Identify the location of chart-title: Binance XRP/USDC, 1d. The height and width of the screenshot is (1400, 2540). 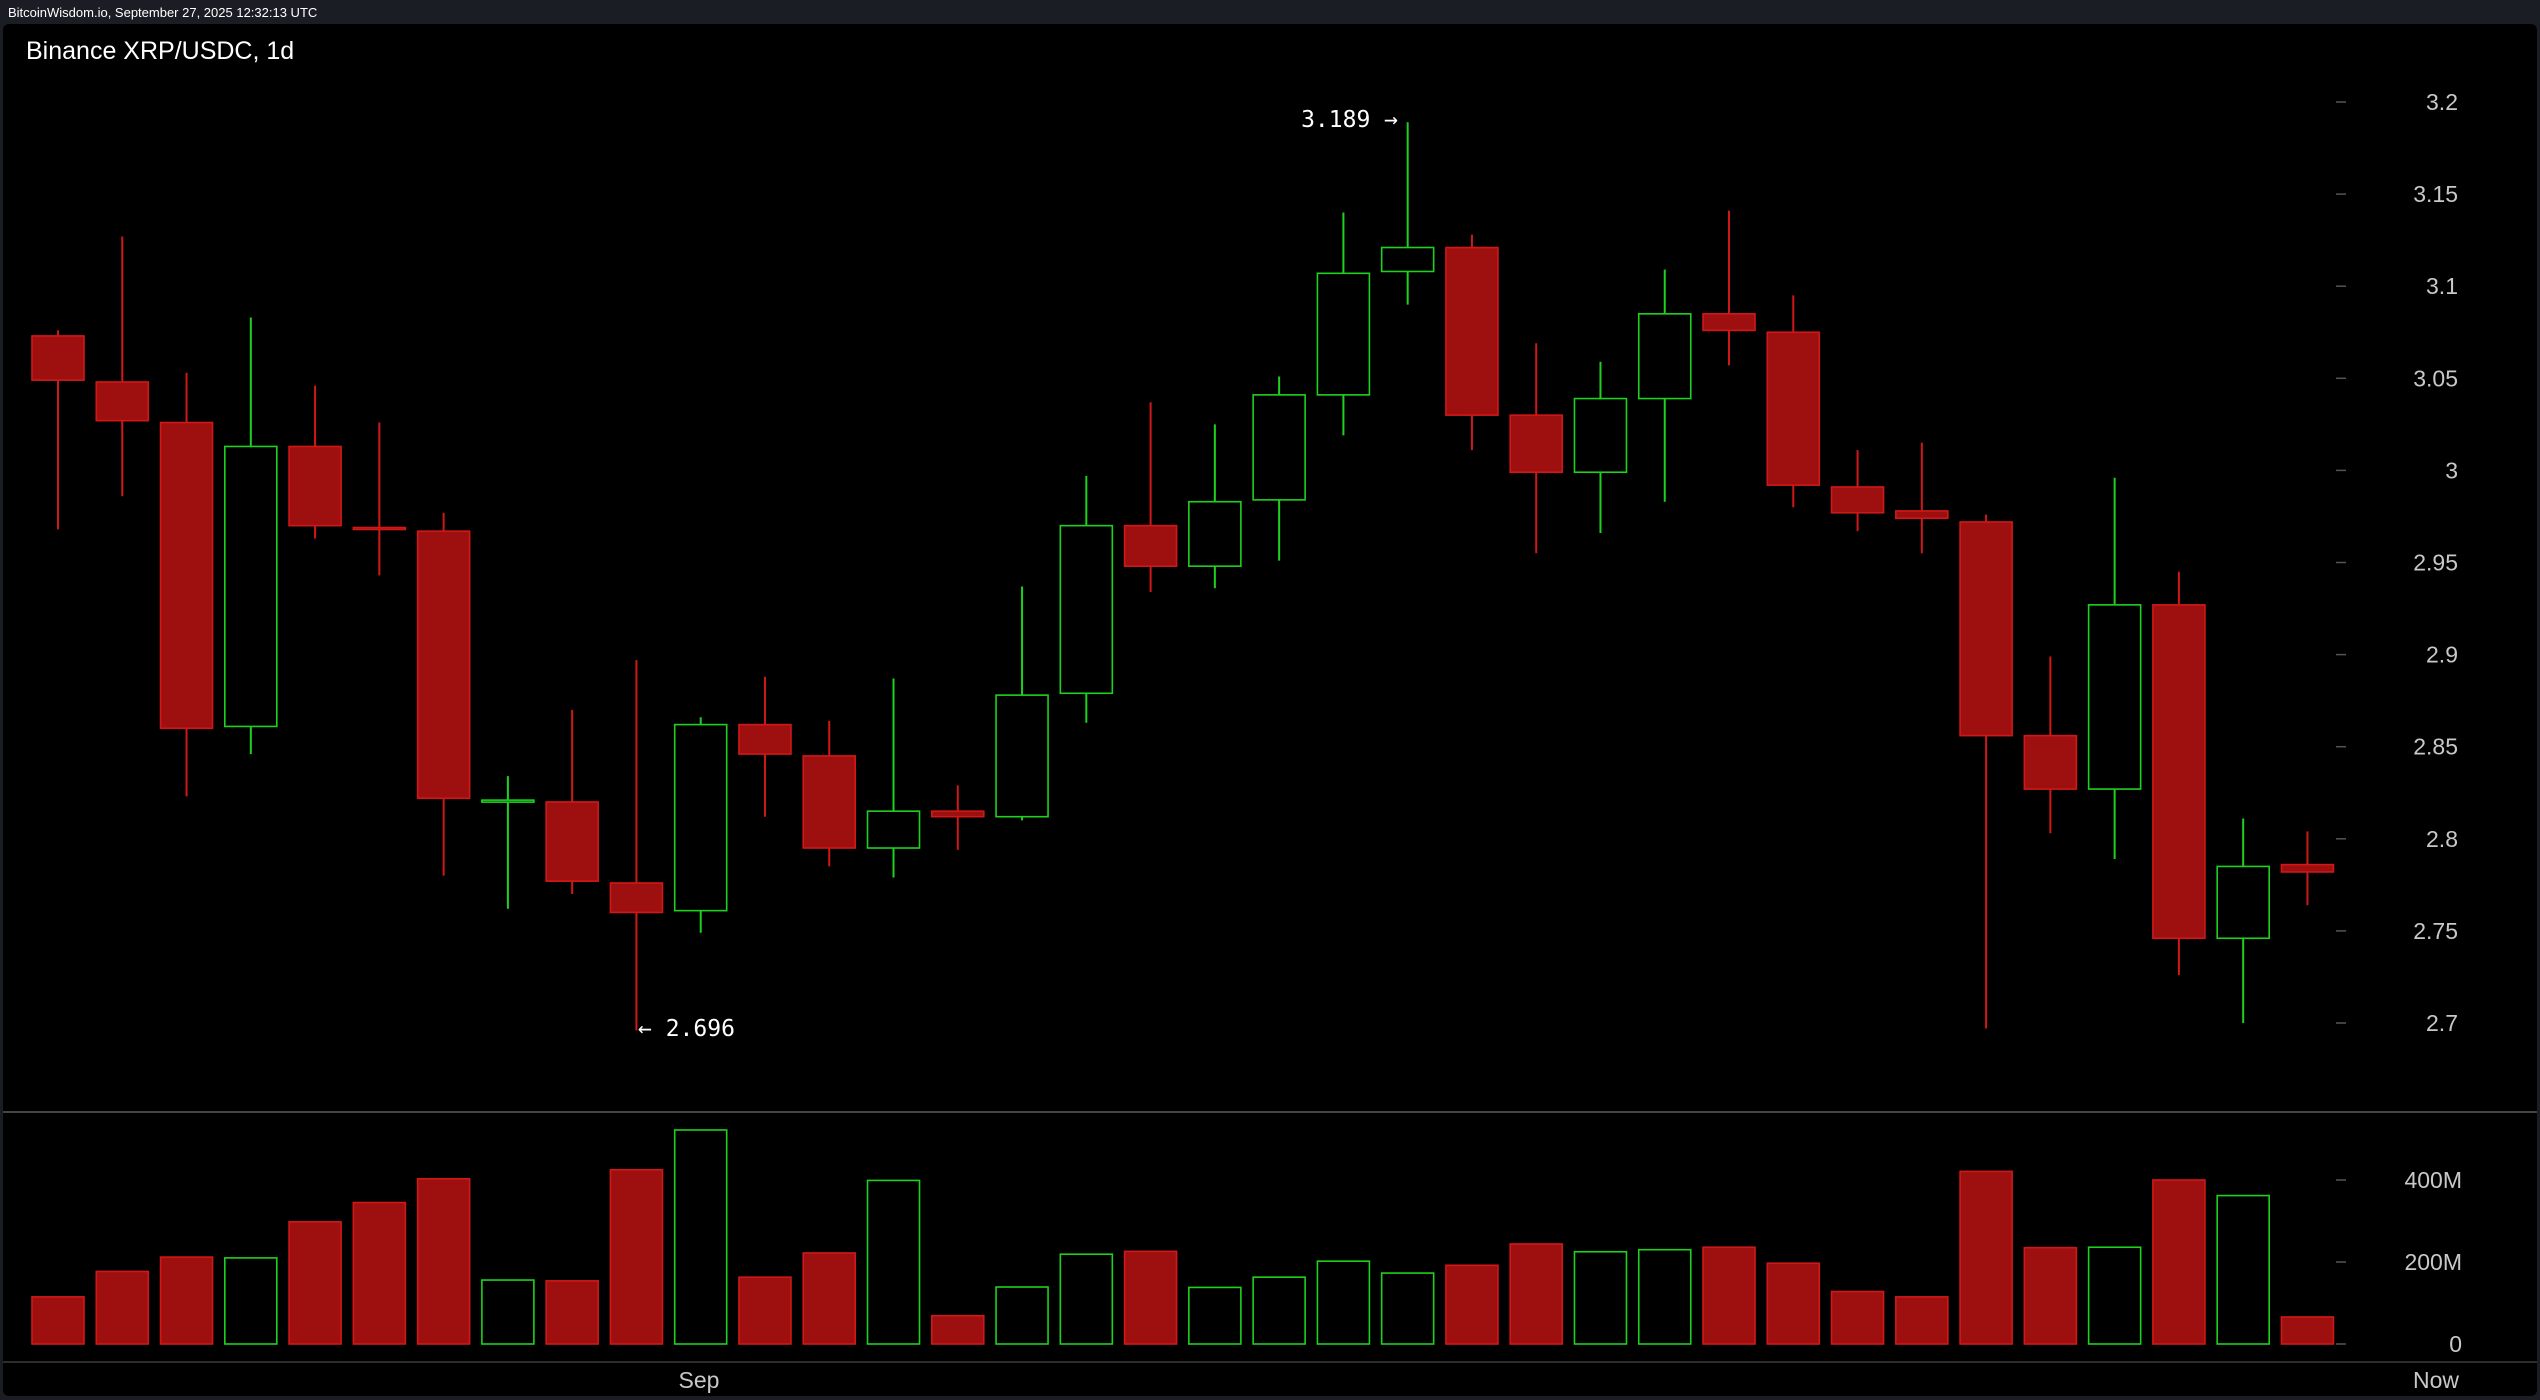
(160, 51).